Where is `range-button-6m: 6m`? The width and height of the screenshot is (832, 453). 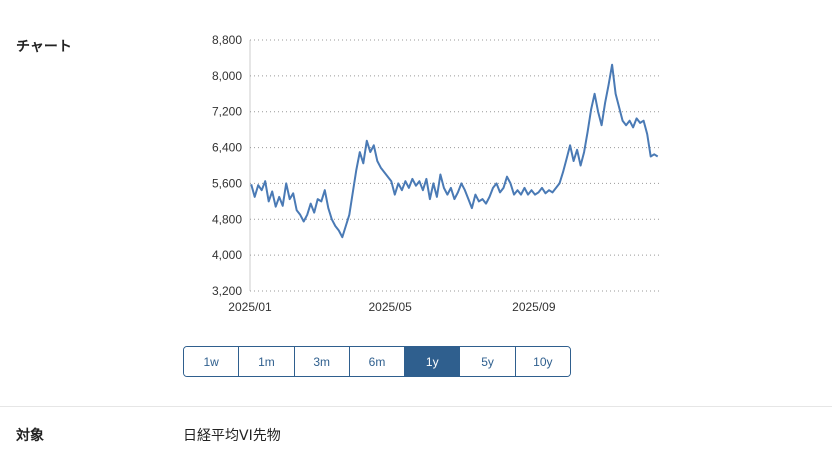 range-button-6m: 6m is located at coordinates (377, 361).